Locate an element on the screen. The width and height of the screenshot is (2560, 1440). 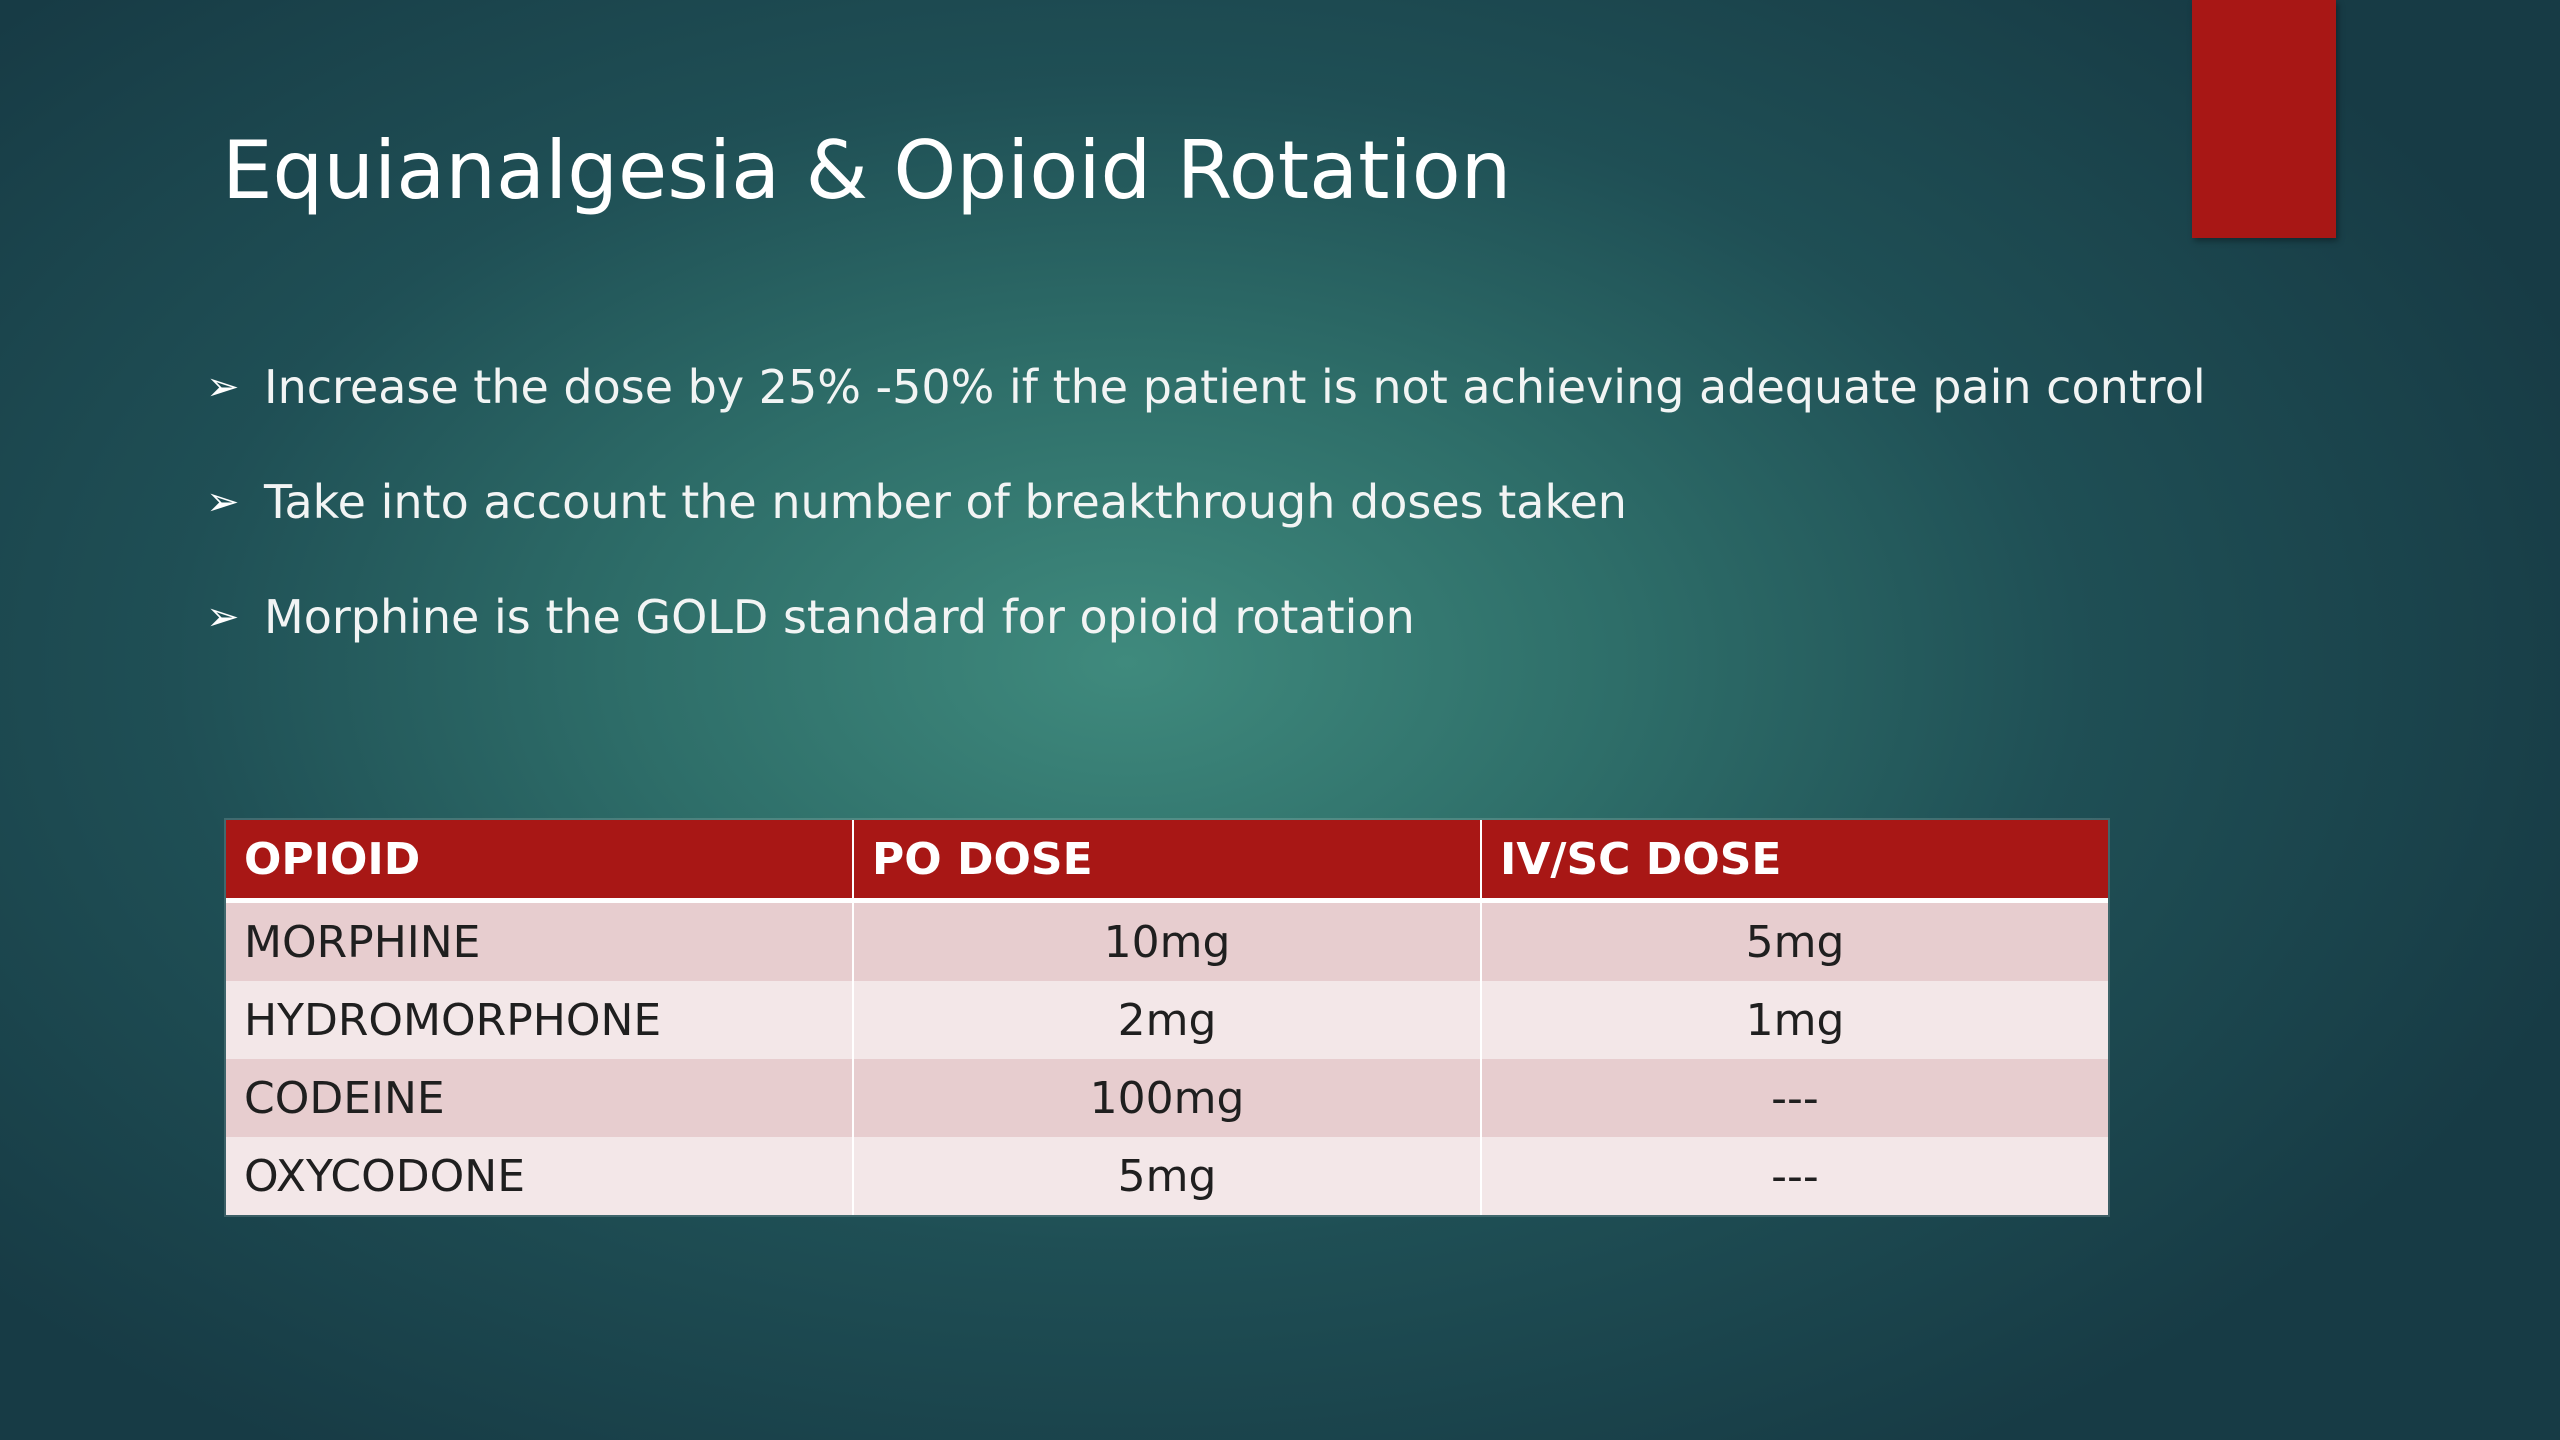
table-row: OXYCODONE 5mg --- is located at coordinates (1167, 1176).